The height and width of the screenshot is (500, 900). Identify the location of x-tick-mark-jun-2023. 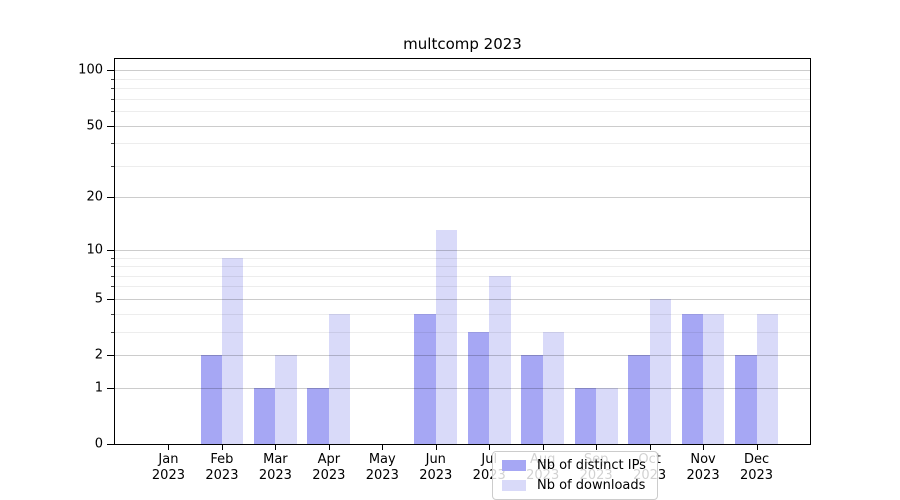
(436, 447).